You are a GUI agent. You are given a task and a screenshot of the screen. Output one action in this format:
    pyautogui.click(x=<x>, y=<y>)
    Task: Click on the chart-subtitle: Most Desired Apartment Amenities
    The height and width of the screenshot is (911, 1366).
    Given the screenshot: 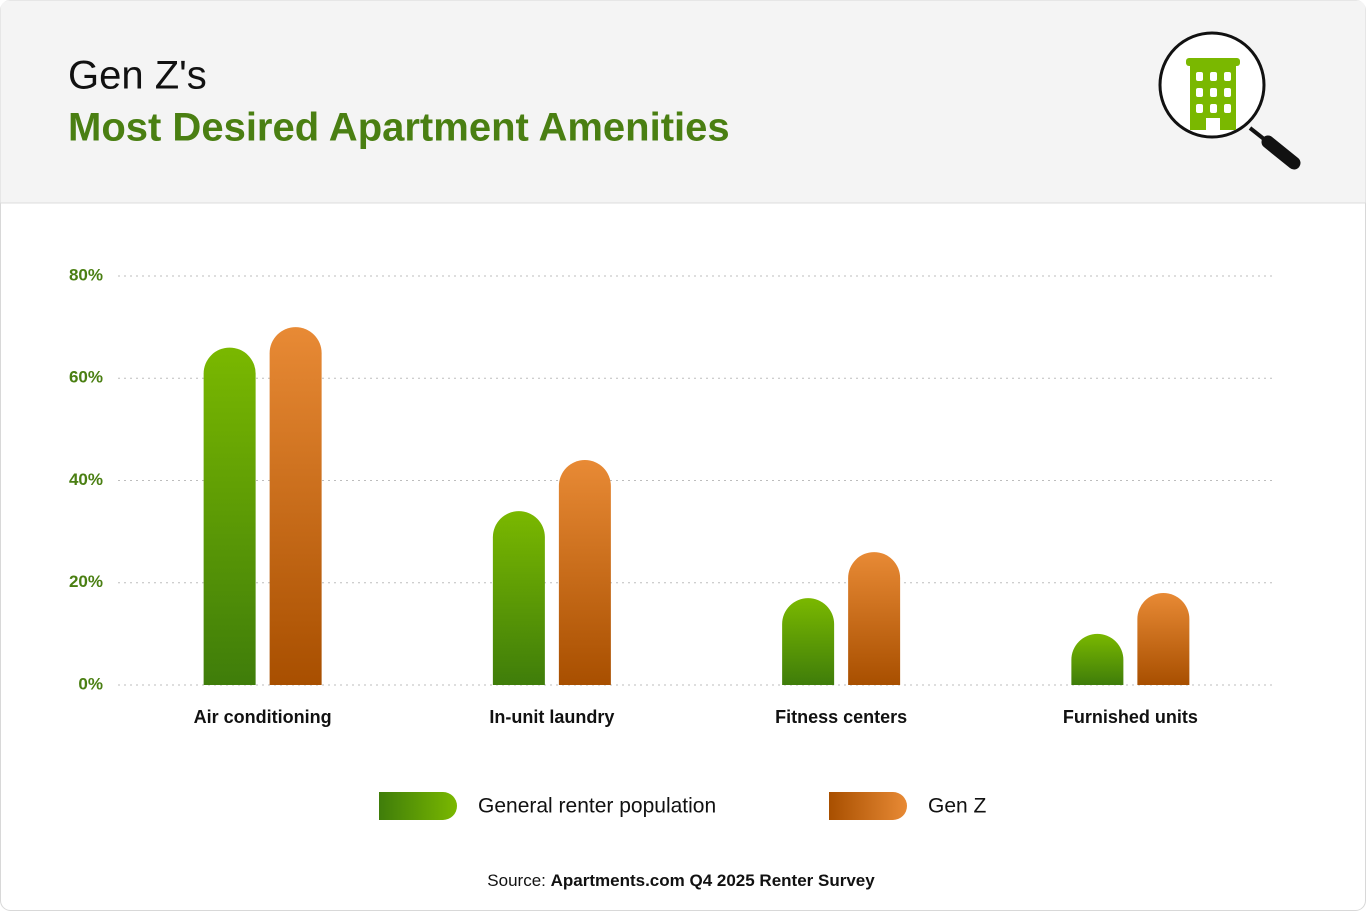 What is the action you would take?
    pyautogui.click(x=399, y=128)
    